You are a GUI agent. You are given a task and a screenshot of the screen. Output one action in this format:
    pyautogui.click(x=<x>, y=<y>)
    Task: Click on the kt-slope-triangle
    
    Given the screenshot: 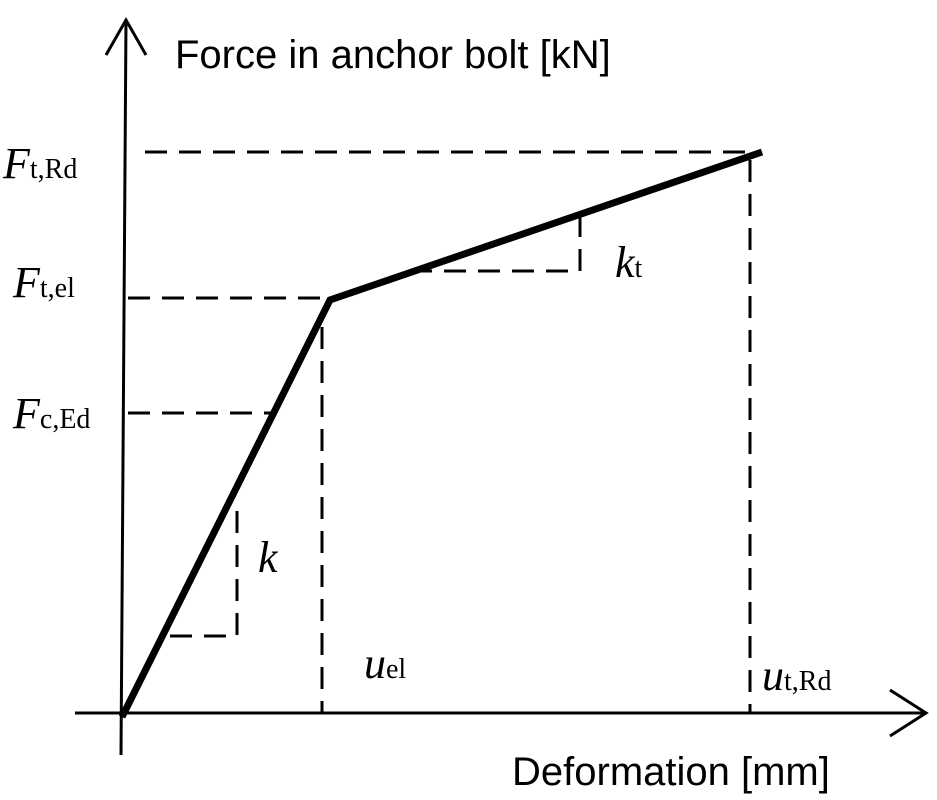 What is the action you would take?
    pyautogui.click(x=496, y=242)
    